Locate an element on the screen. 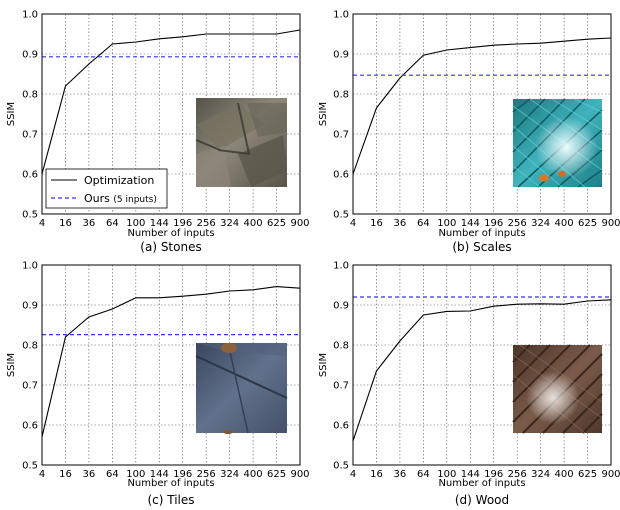 The height and width of the screenshot is (510, 620). panel-caption: (b) Scales is located at coordinates (481, 247).